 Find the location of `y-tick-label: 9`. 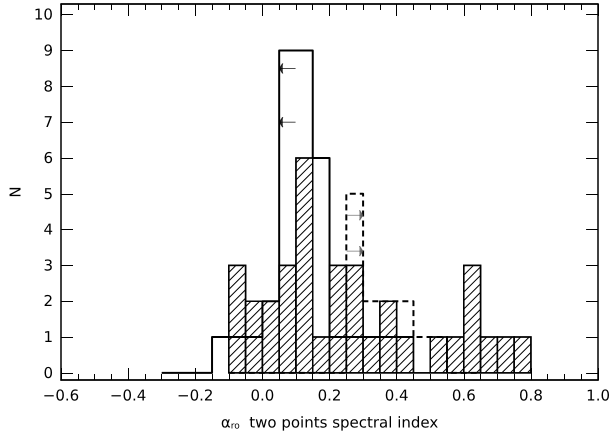

y-tick-label: 9 is located at coordinates (48, 51).